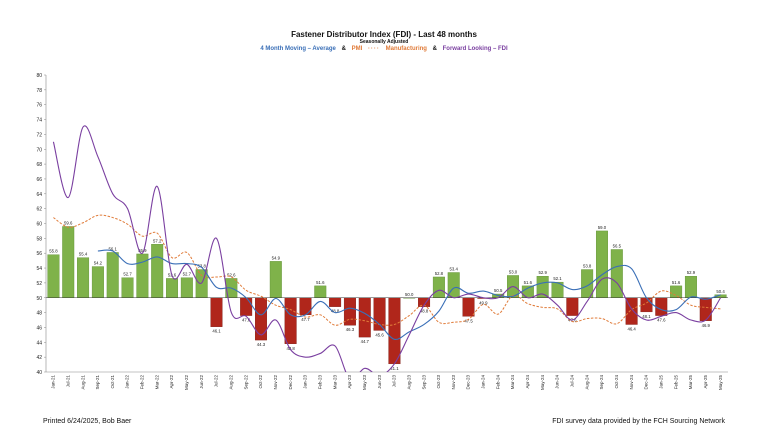 Image resolution: width=768 pixels, height=443 pixels. Describe the element at coordinates (350, 329) in the screenshot. I see `bar-value-label: 46.3` at that location.